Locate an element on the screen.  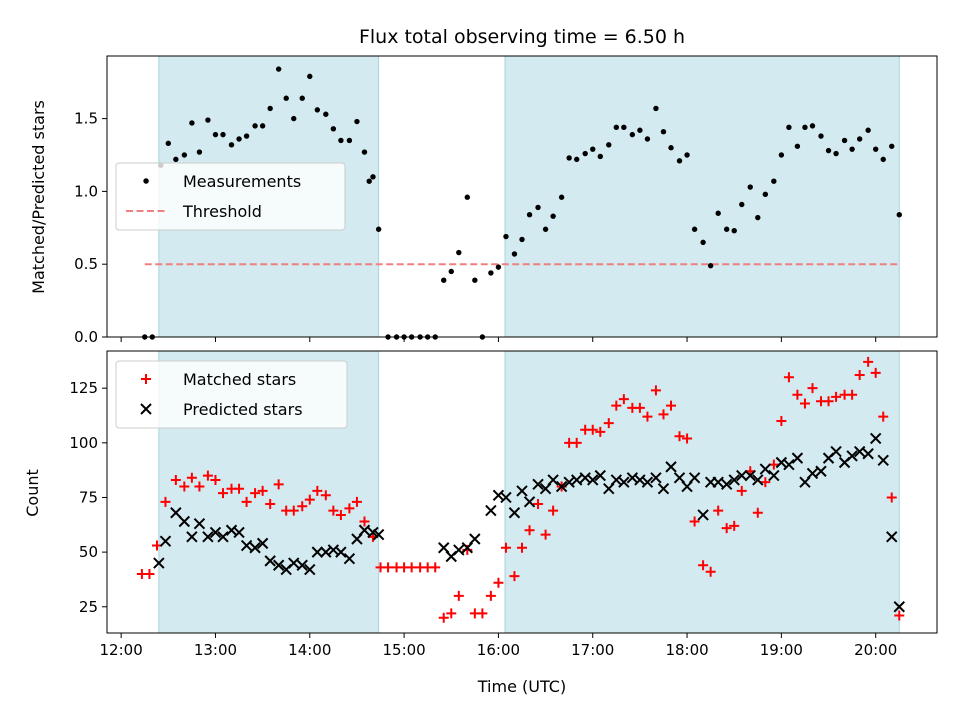
x-axis-label: Time (UTC) is located at coordinates (521, 686).